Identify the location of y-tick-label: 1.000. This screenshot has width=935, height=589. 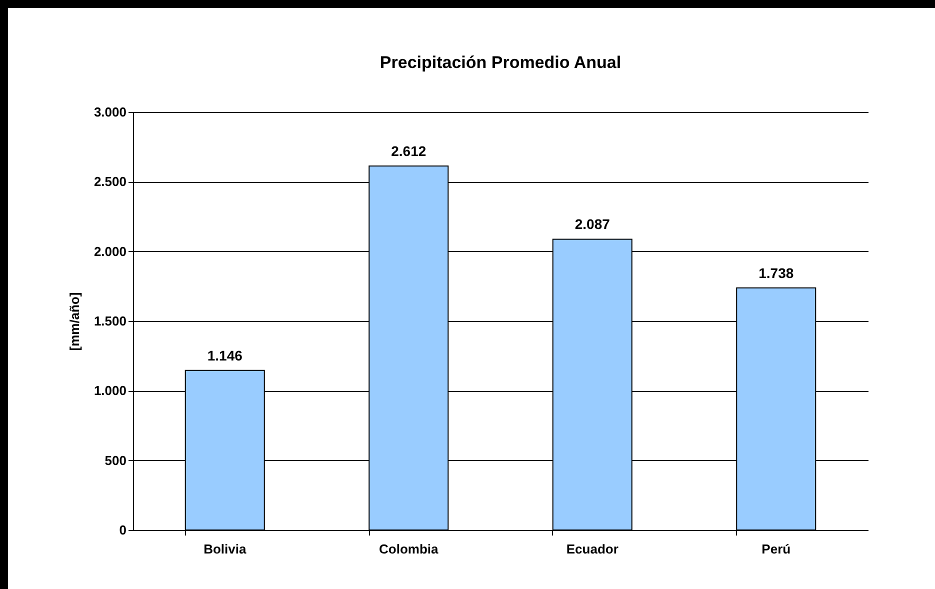
(110, 390).